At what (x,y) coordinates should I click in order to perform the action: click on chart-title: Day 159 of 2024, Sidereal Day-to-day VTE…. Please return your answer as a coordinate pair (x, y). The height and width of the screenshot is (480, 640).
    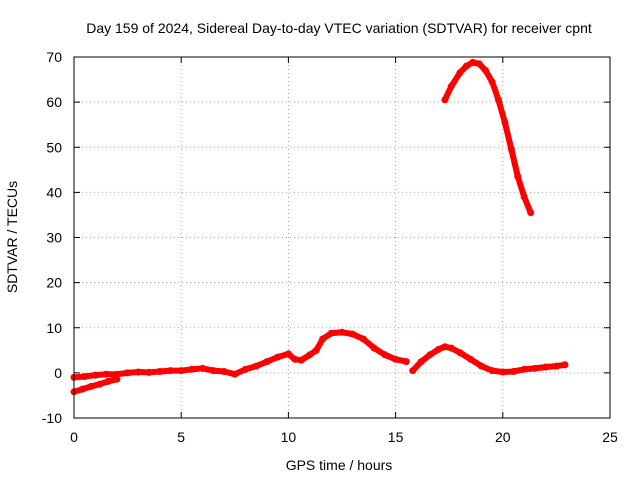
    Looking at the image, I should click on (339, 28).